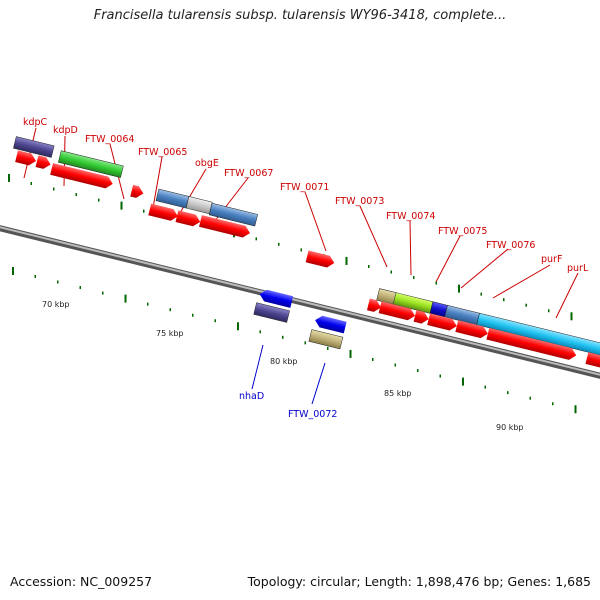 This screenshot has height=600, width=600. Describe the element at coordinates (81, 581) in the screenshot. I see `accession-text: Accession: NC_009257` at that location.